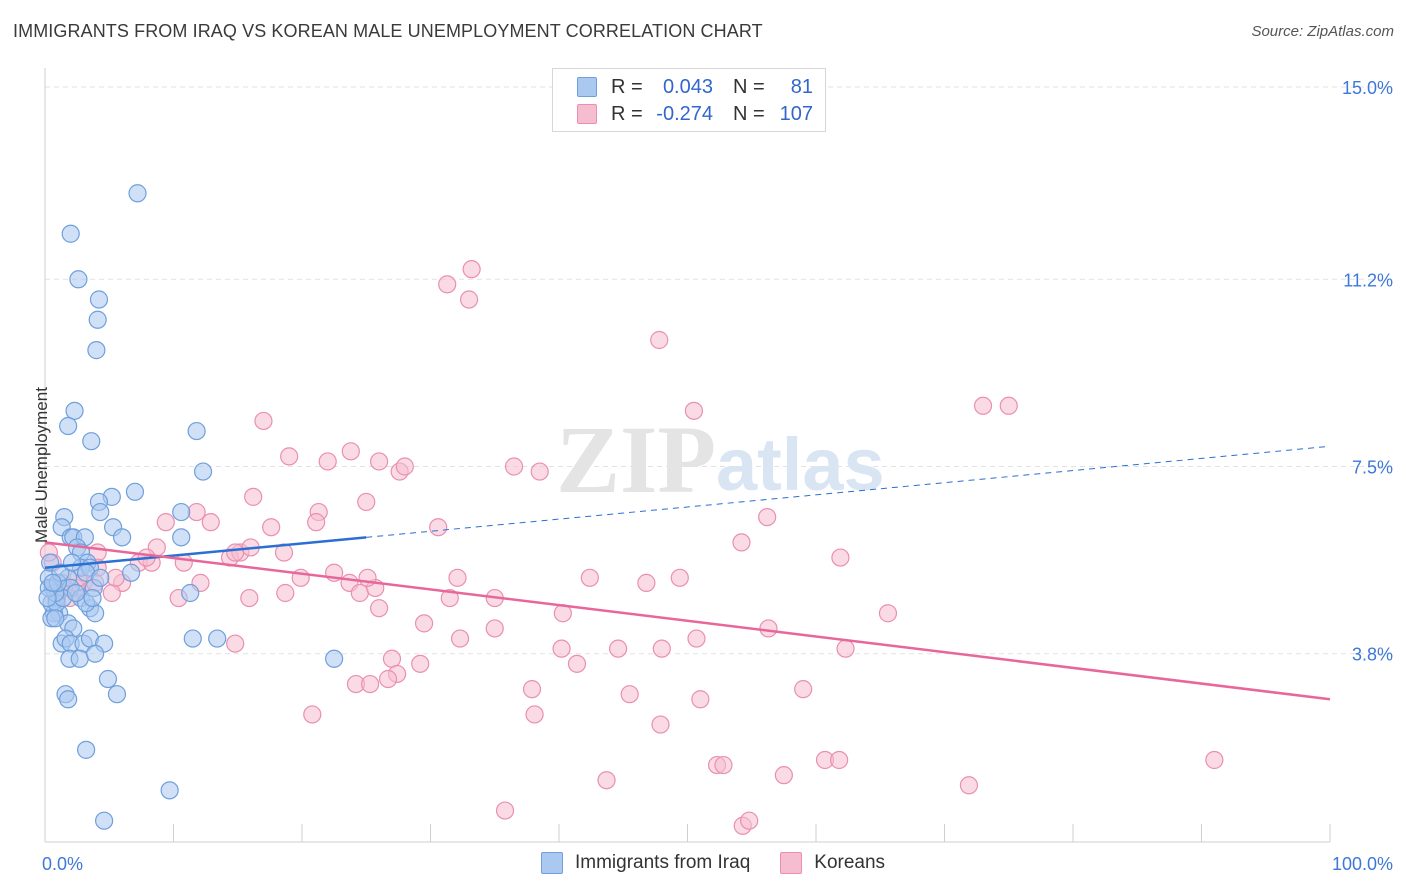 This screenshot has width=1406, height=892. I want to click on legend-item-label: Koreans, so click(850, 862).